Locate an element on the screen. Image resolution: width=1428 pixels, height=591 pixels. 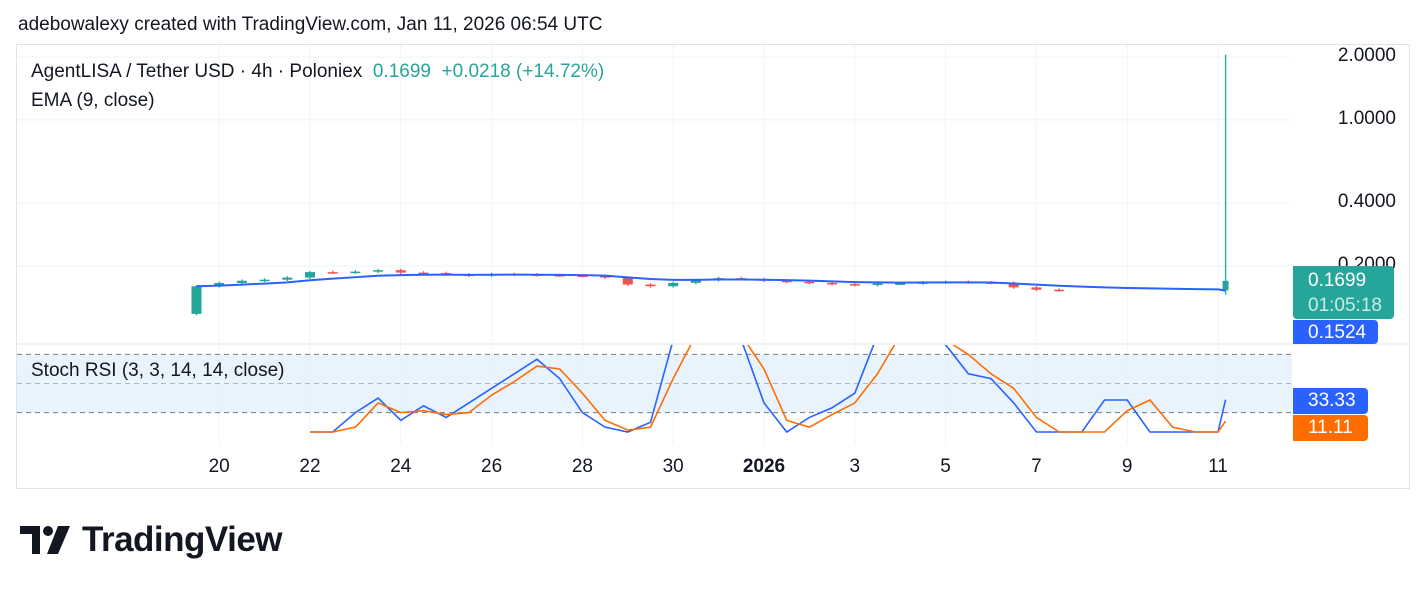
ema-legend: EMA (9, close) is located at coordinates (93, 100).